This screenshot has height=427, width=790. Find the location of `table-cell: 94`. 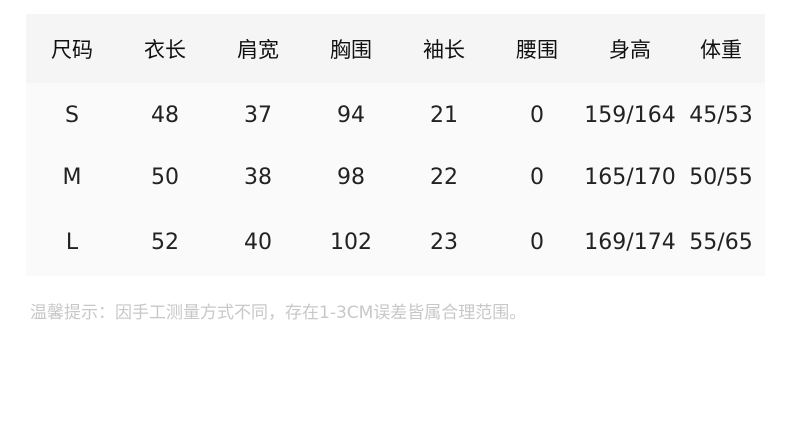

table-cell: 94 is located at coordinates (351, 115).